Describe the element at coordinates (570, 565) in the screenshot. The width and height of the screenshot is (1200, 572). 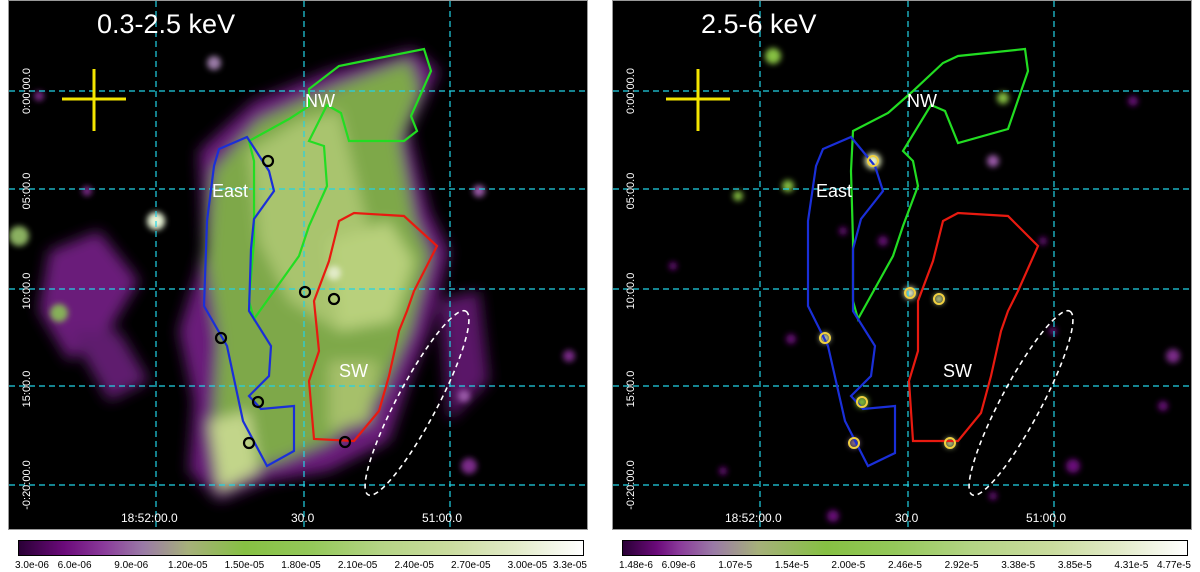
I see `colorbar-tick-label: 3.3e-05` at that location.